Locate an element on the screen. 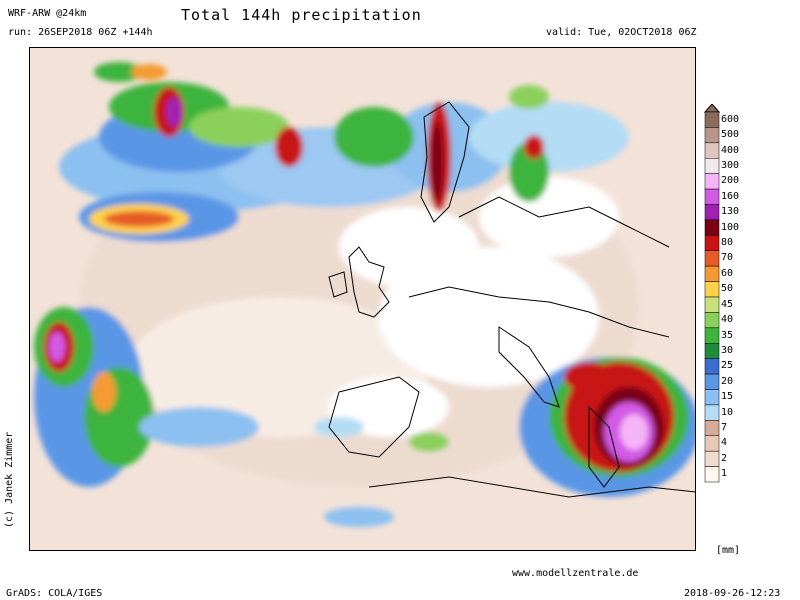 This screenshot has height=600, width=800. valid-label: valid: Tue, 02OCT2018 06Z is located at coordinates (621, 32).